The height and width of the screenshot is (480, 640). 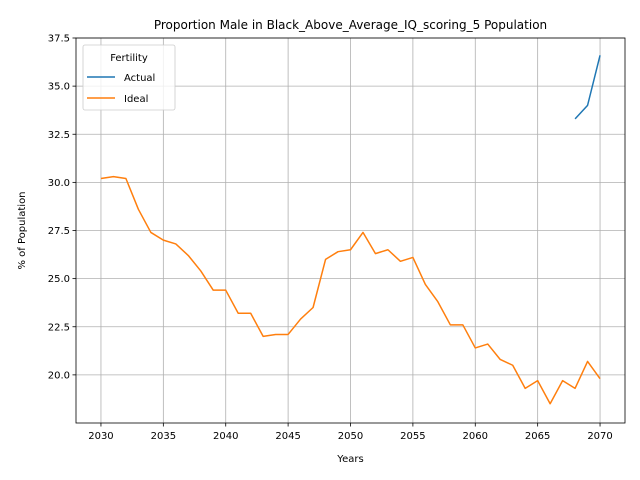 What do you see at coordinates (59, 39) in the screenshot?
I see `y-tick-label: 37.5` at bounding box center [59, 39].